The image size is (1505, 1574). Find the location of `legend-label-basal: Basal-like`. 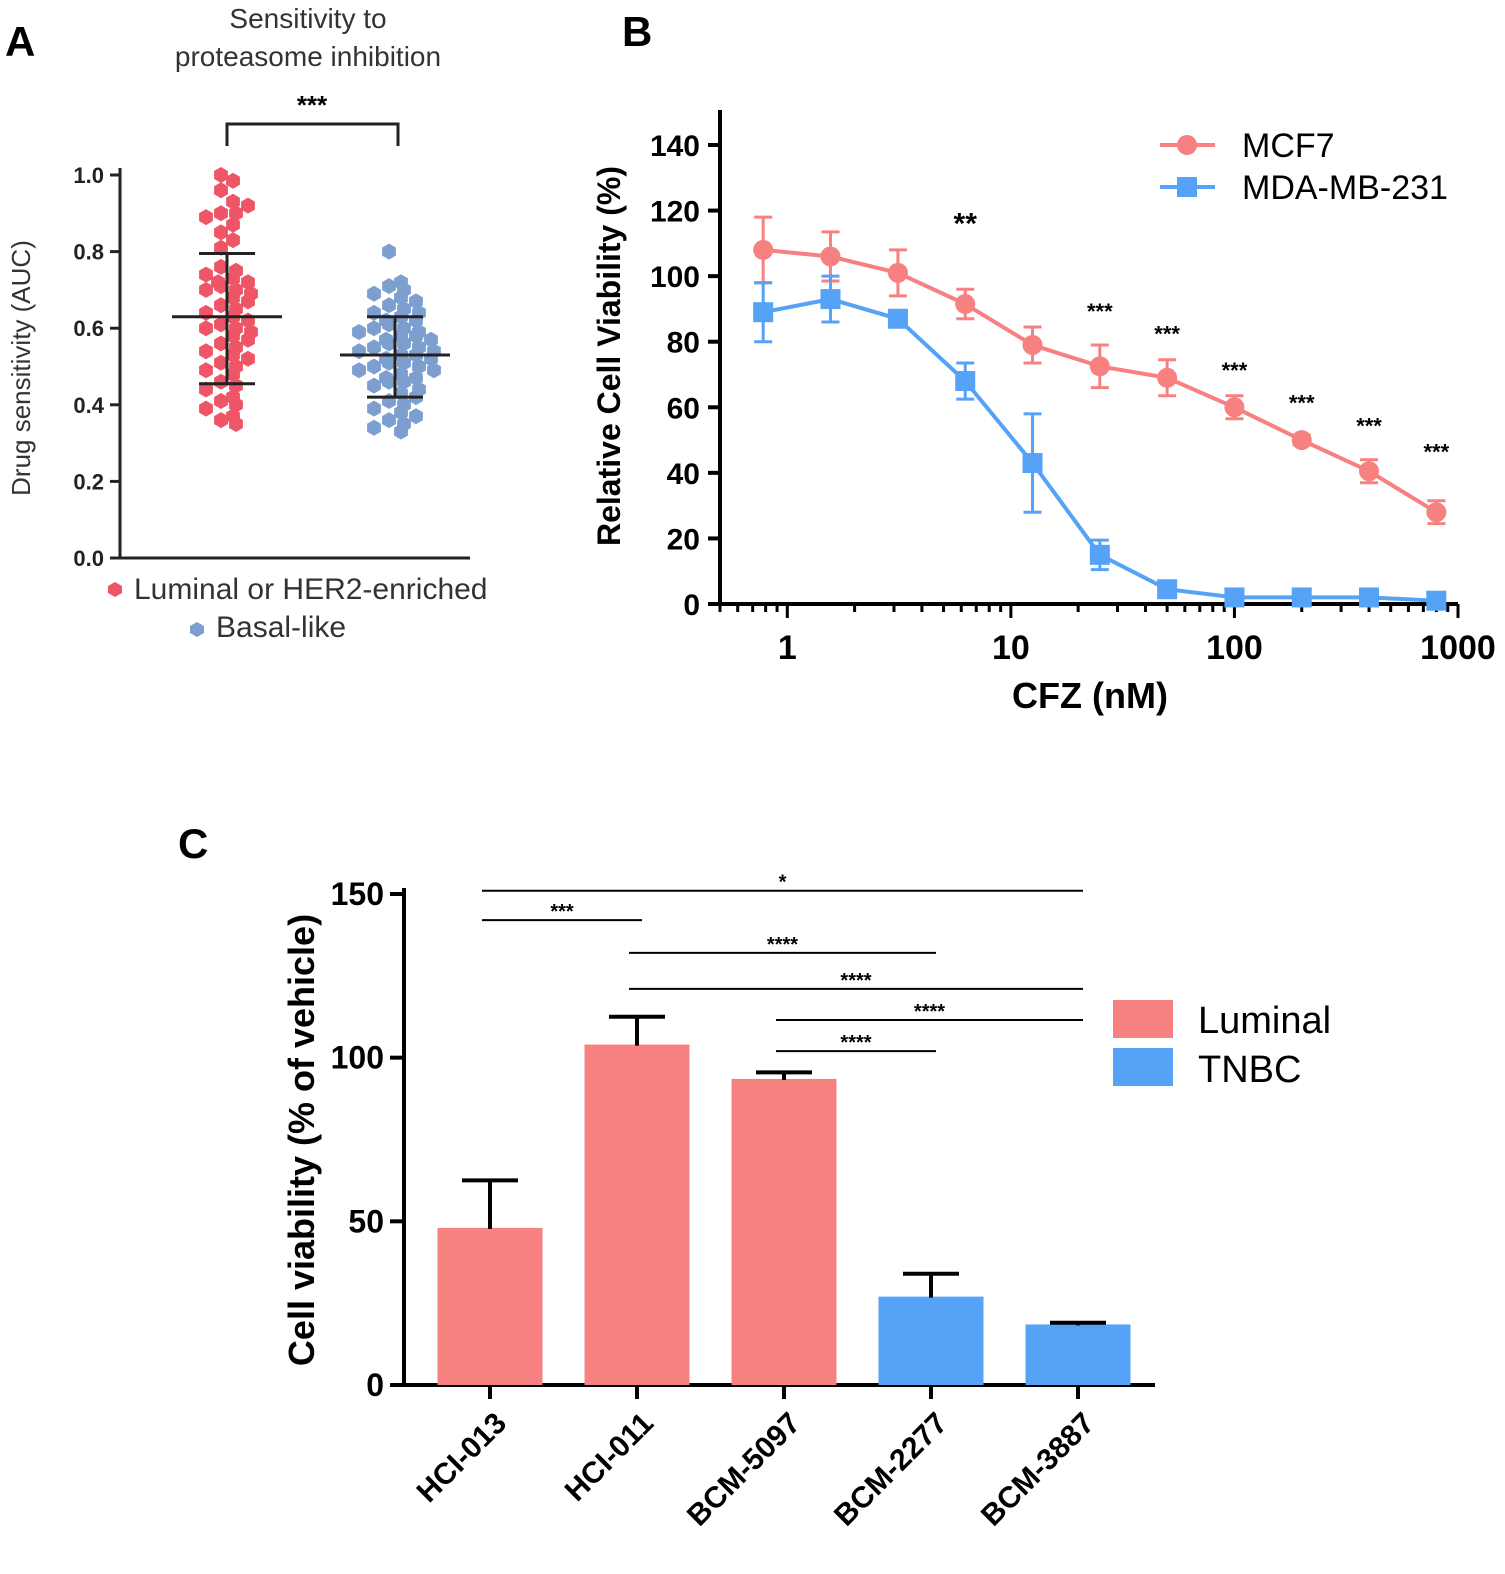

legend-label-basal: Basal-like is located at coordinates (281, 627).